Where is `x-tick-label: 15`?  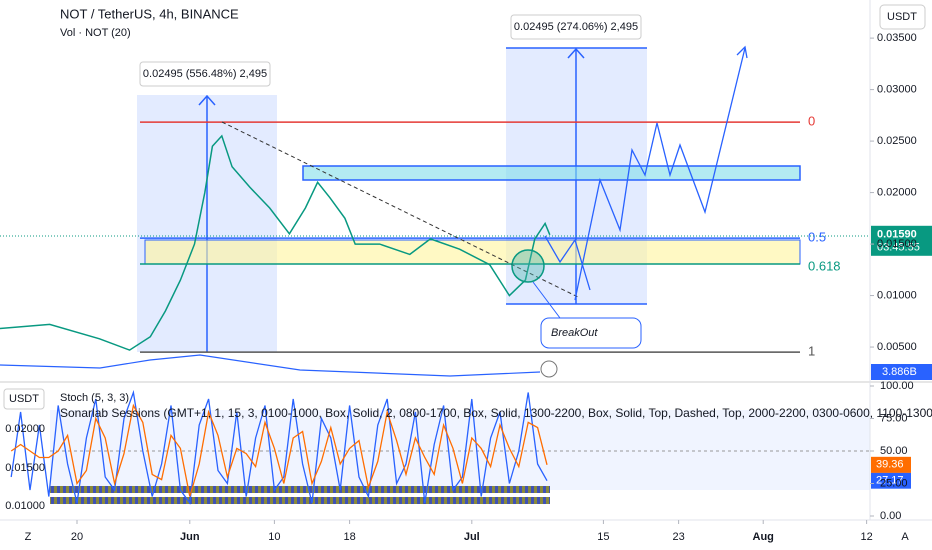 x-tick-label: 15 is located at coordinates (603, 537).